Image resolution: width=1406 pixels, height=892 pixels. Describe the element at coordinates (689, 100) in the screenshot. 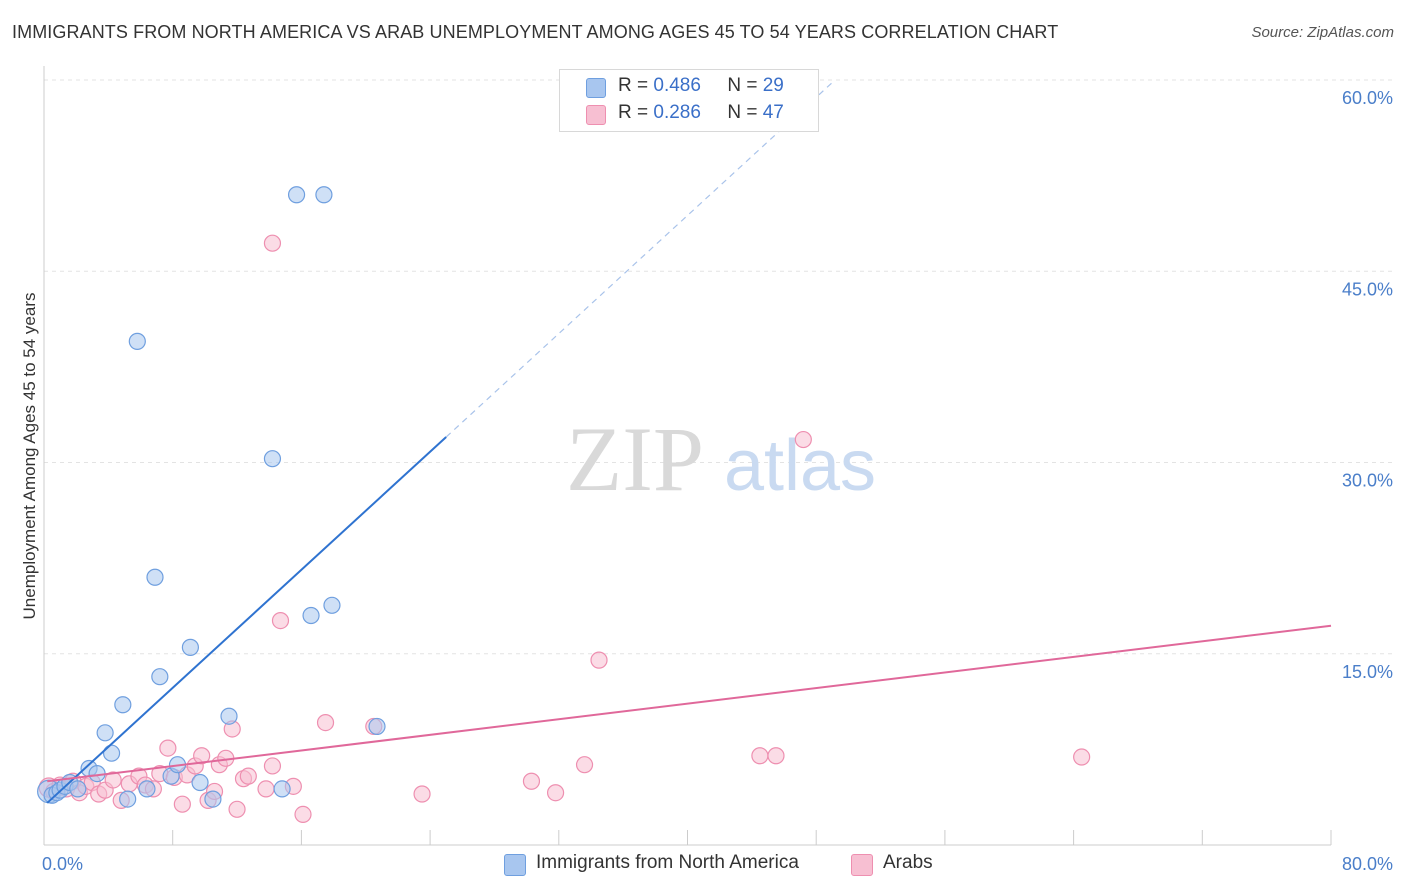

I see `stats-legend: R = 0.486 N = 29 R = 0.286 N = 47` at that location.